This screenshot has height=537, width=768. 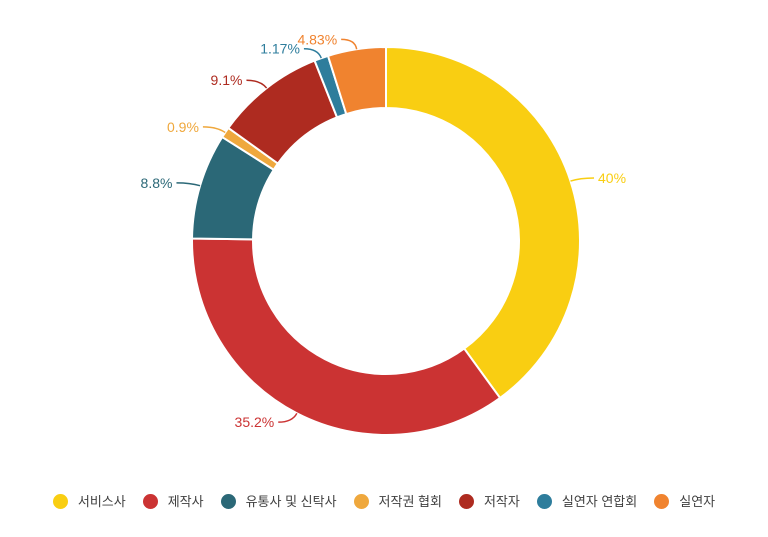 I want to click on legend-item-4: 저작권 협회, so click(x=397, y=501).